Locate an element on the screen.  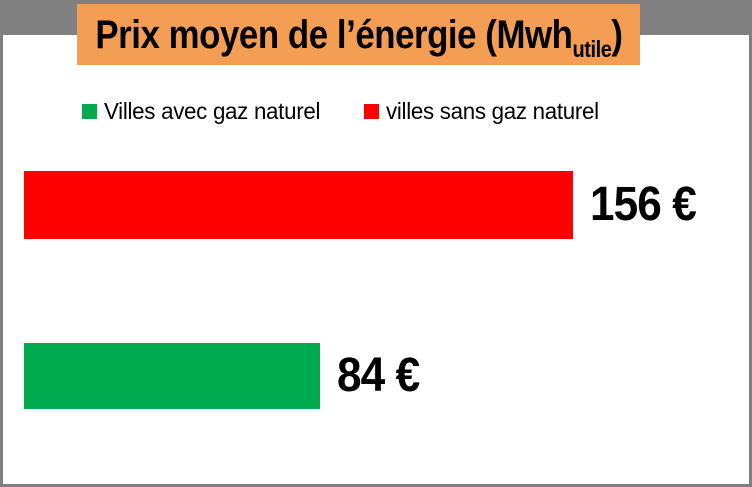
title-banner: Prix moyen de l’énergie (Mwhutile) is located at coordinates (358, 34).